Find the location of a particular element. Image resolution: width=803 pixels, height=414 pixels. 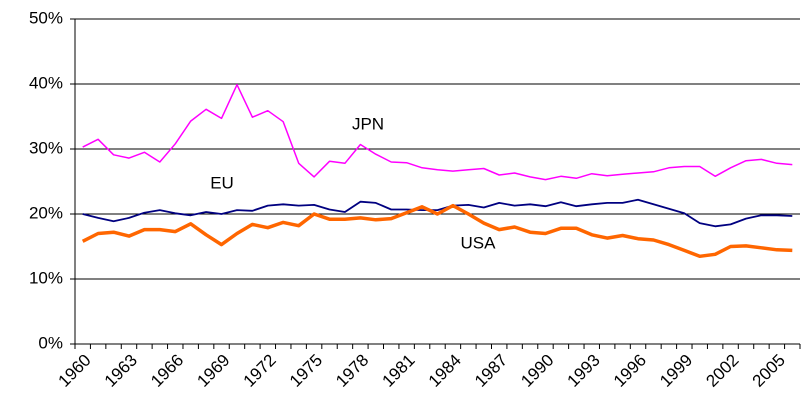

y-tick-label: 50% is located at coordinates (46, 17).